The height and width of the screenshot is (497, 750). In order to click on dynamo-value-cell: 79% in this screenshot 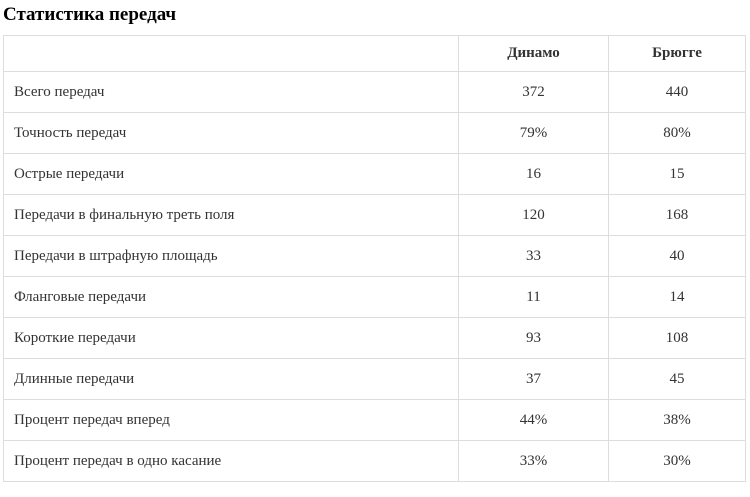, I will do `click(533, 133)`.